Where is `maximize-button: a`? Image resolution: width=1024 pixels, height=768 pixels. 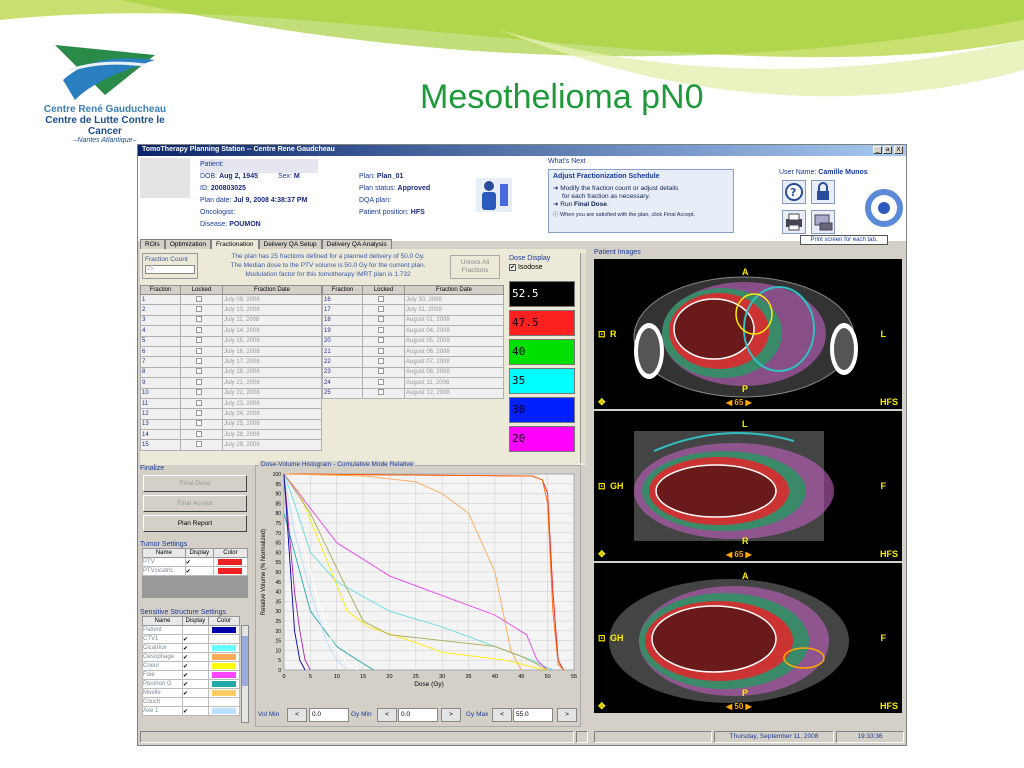
maximize-button: a is located at coordinates (887, 150).